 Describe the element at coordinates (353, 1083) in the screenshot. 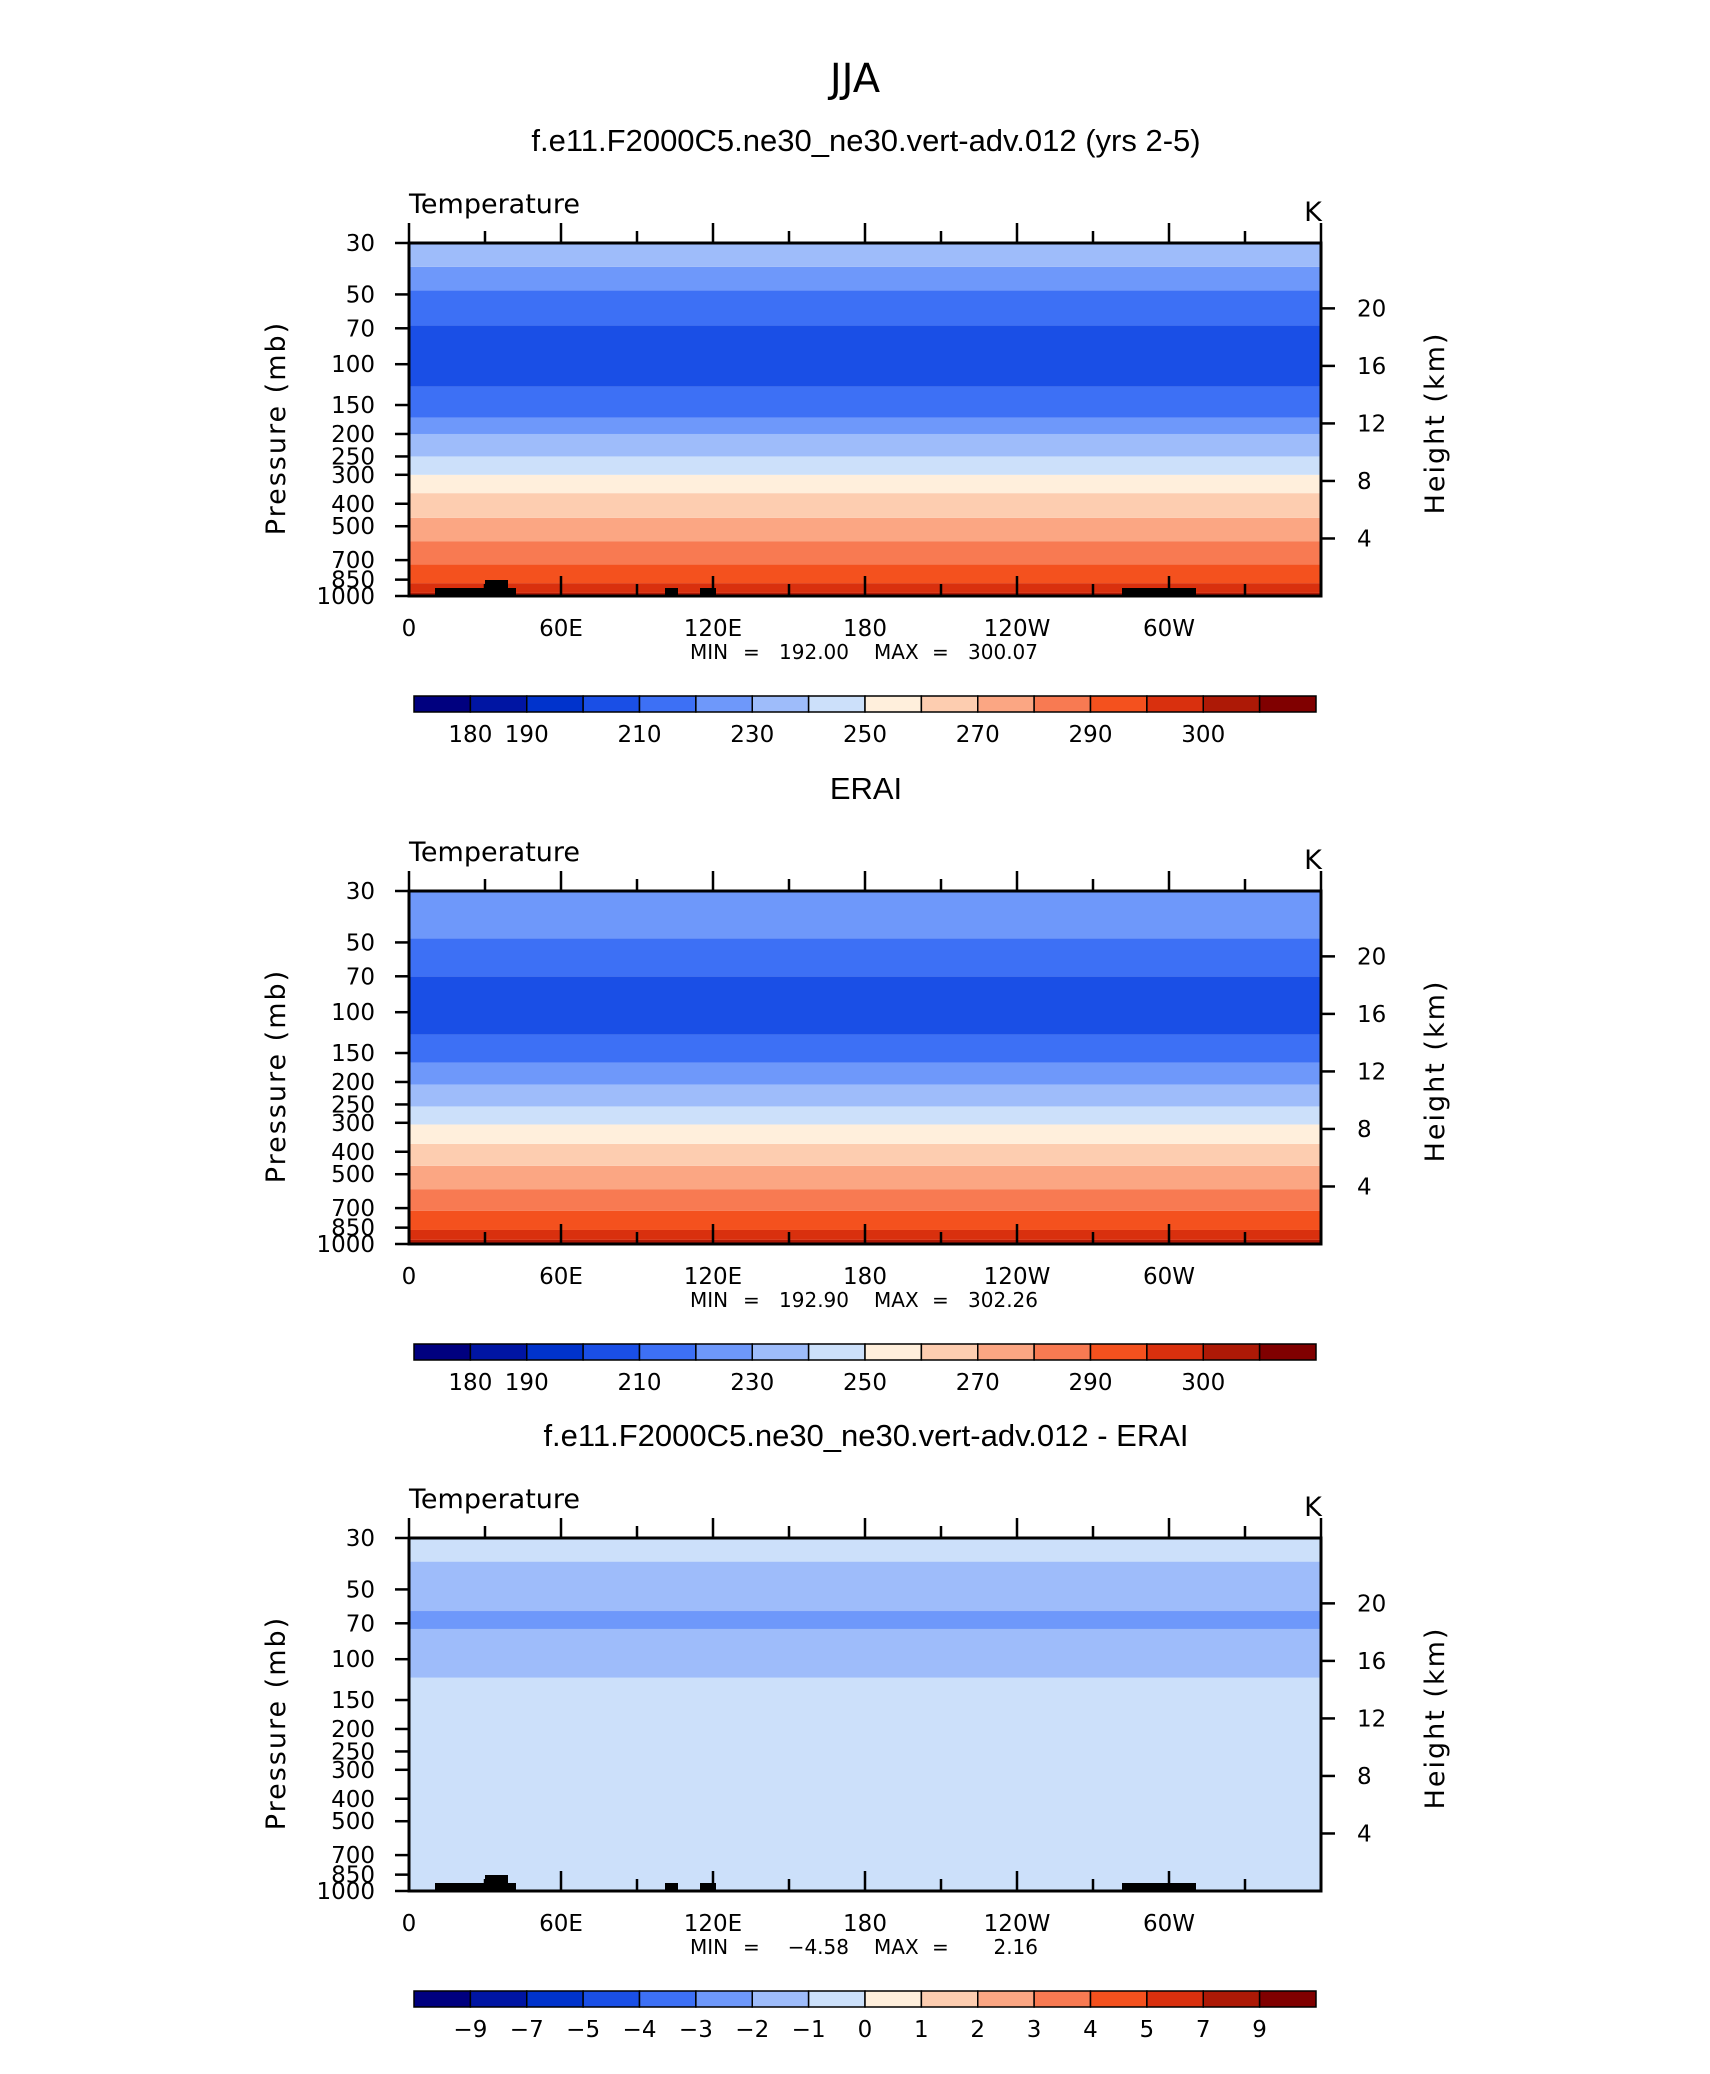

I see `y-tick-label: 200` at that location.